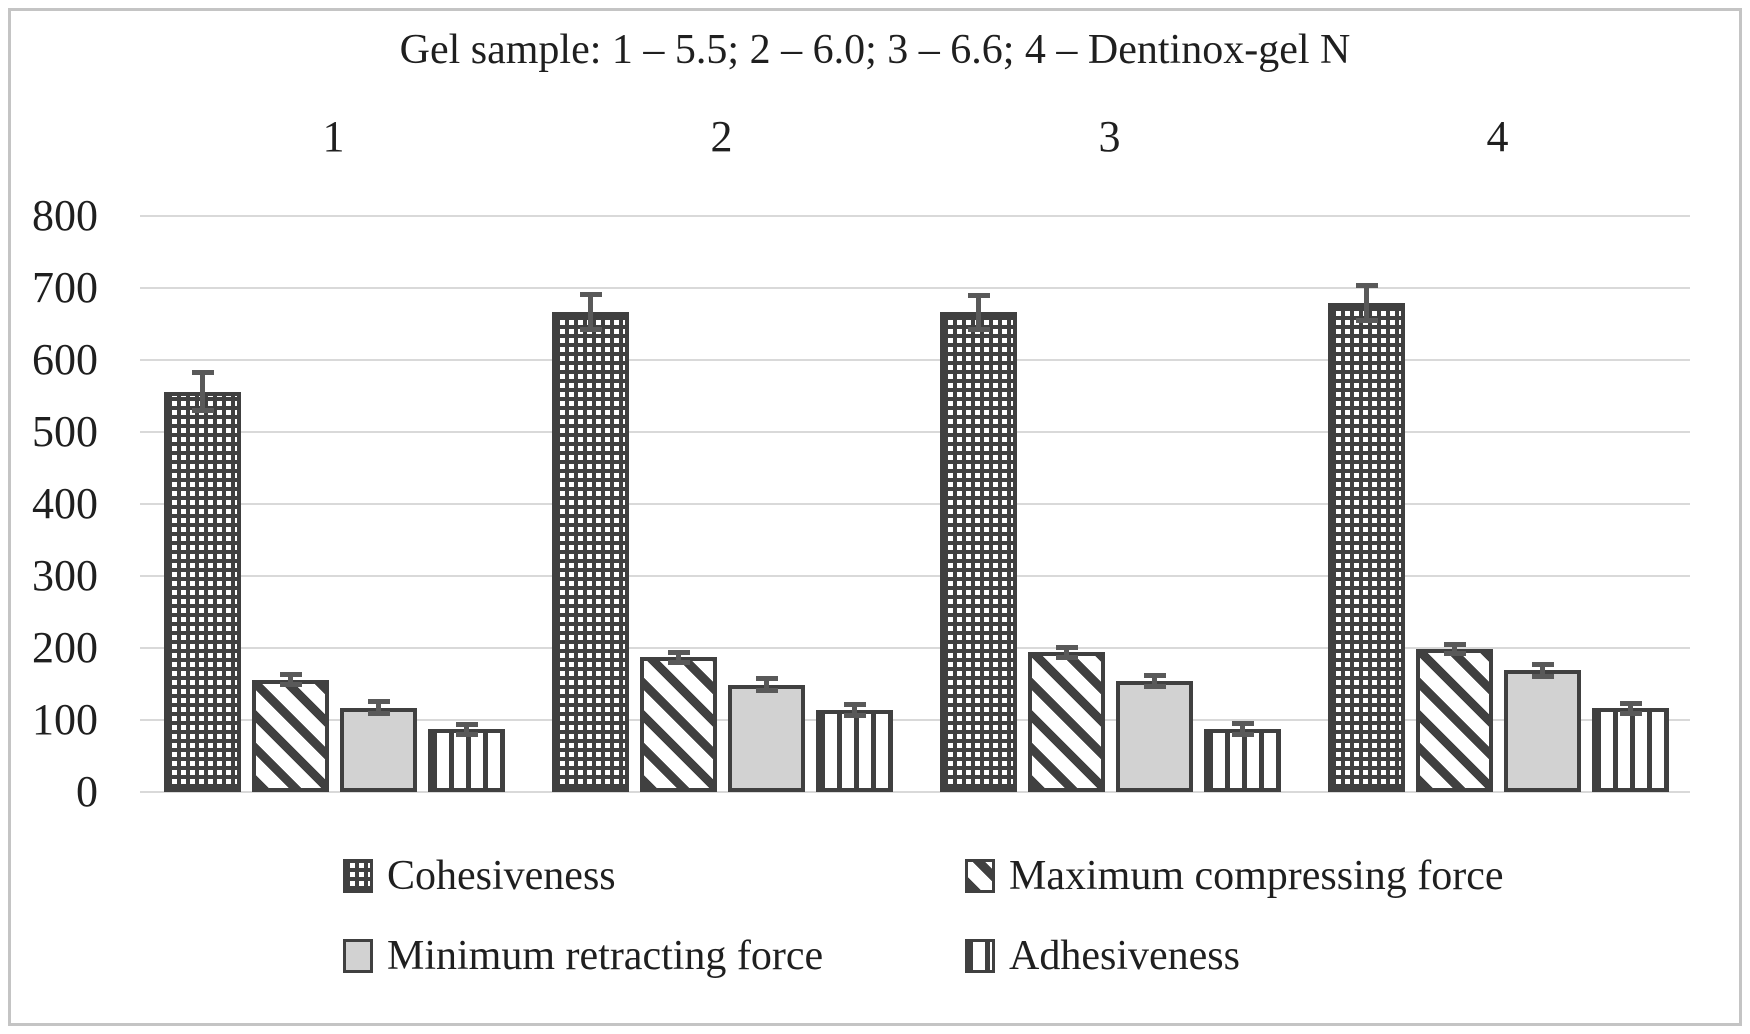 This screenshot has height=1034, width=1750. I want to click on y-axis-tick-label: 300, so click(65, 575).